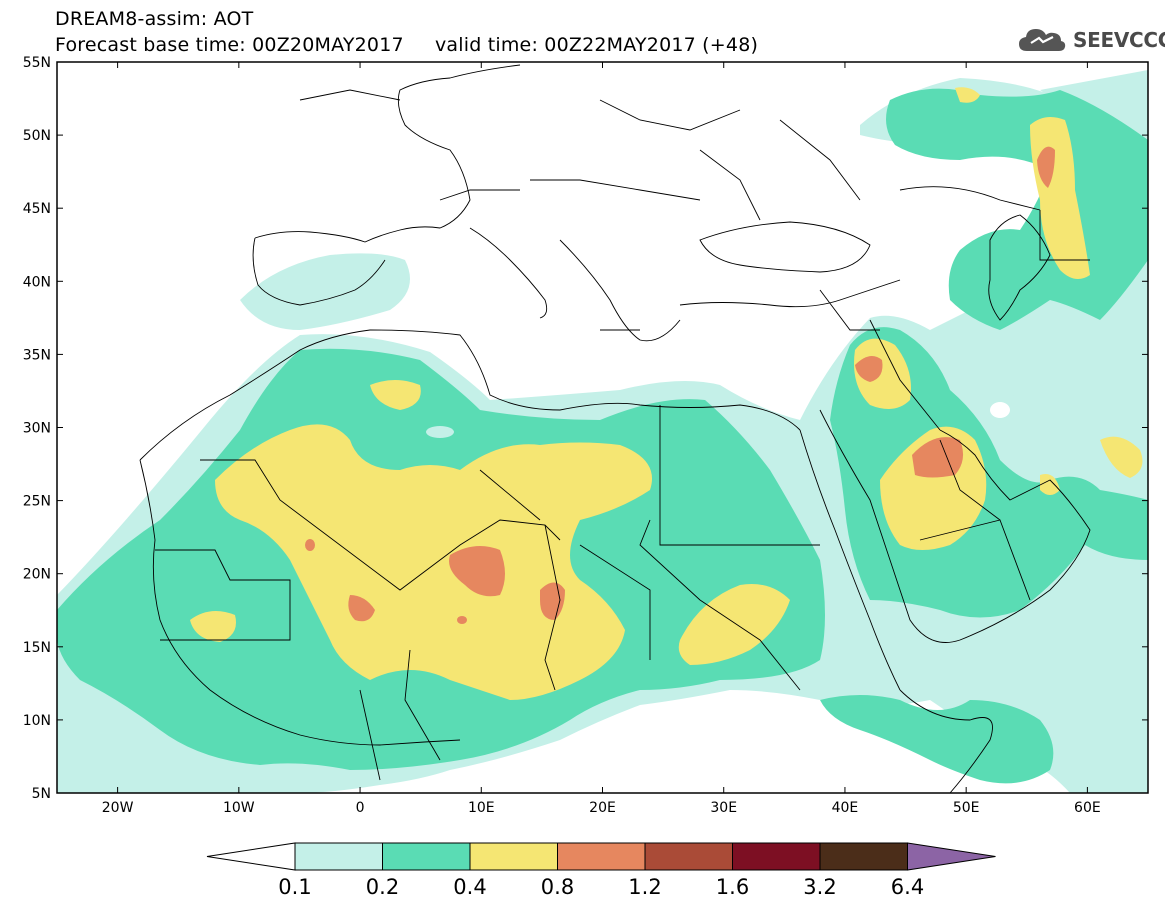 This screenshot has height=905, width=1165. I want to click on colorbar-label: 0.8, so click(557, 887).